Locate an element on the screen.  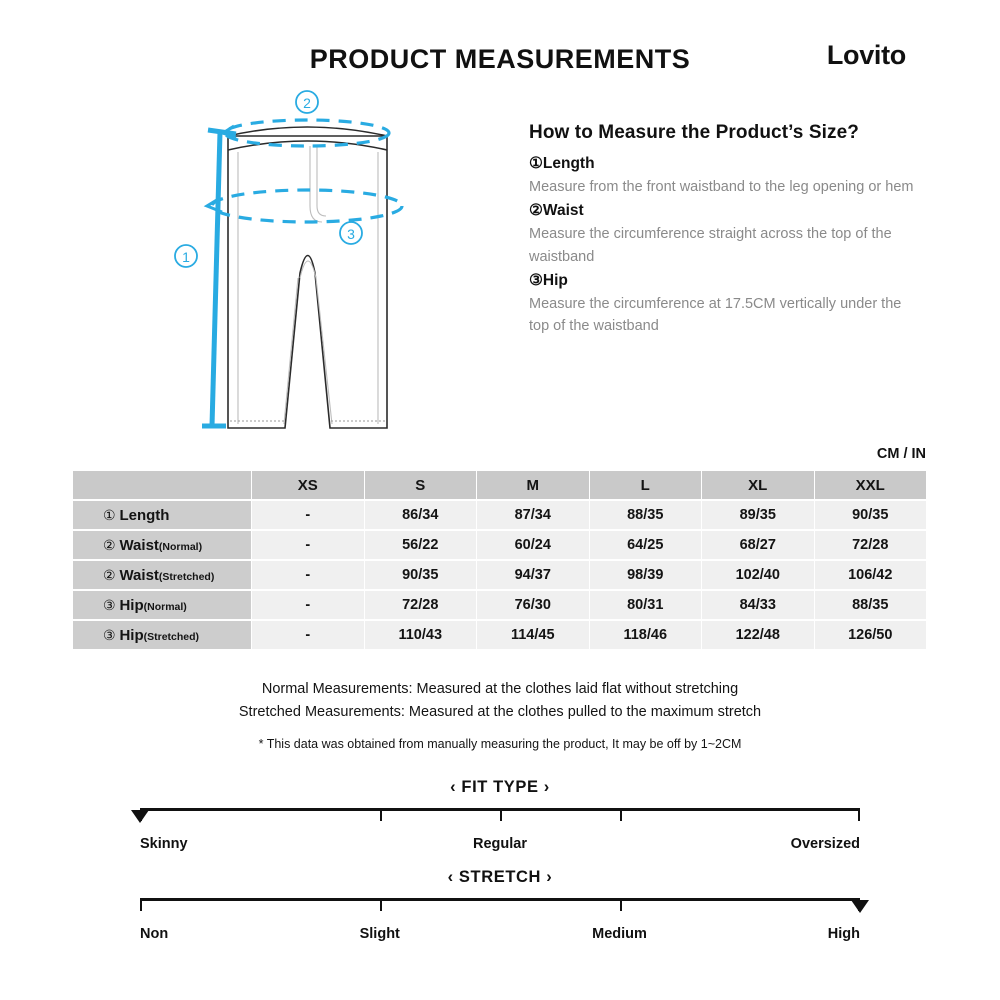
table-row: ③ Hip(Normal) -72/28 76/30 80/31 84/33 88/35 is located at coordinates (499, 605).